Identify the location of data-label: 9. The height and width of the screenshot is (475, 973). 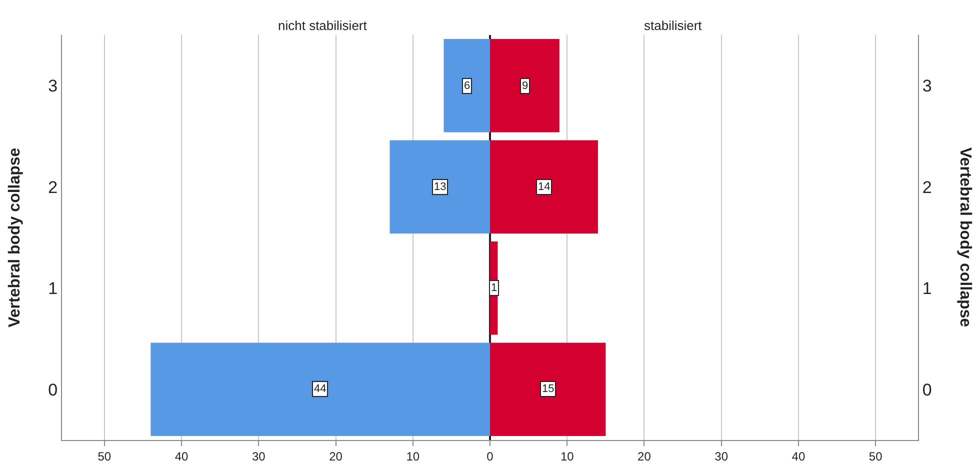
(525, 86).